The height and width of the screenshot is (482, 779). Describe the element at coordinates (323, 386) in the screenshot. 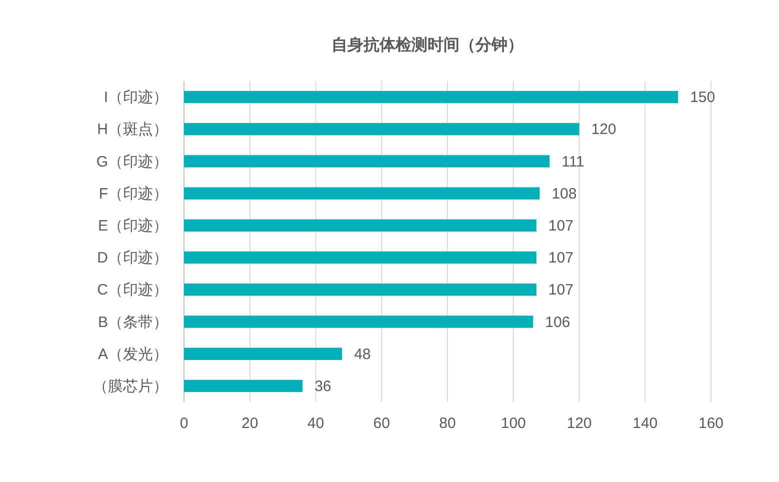

I see `data-label: 36` at that location.